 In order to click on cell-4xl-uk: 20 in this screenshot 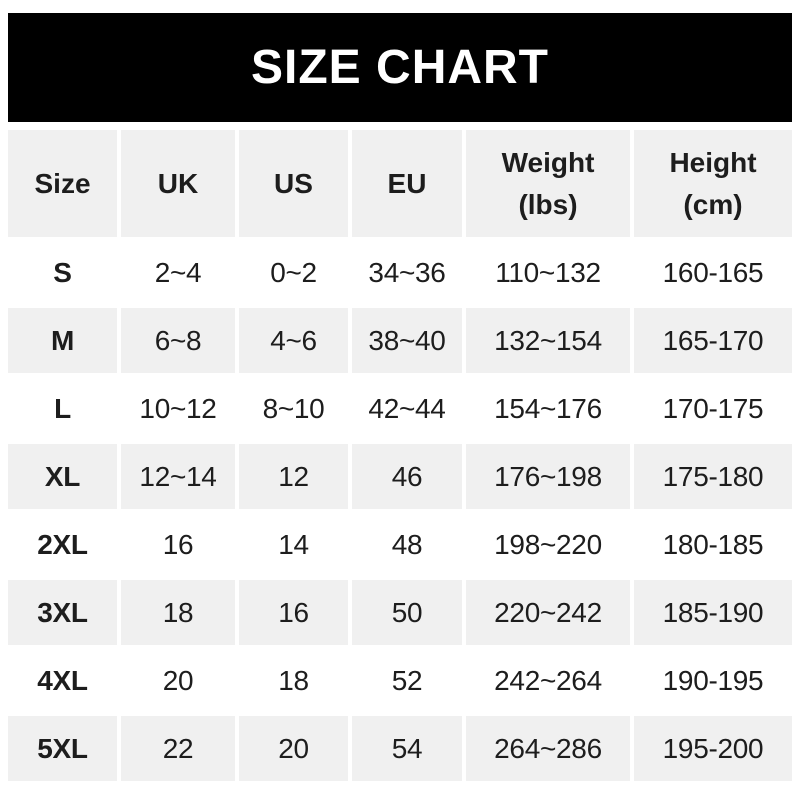, I will do `click(178, 680)`.